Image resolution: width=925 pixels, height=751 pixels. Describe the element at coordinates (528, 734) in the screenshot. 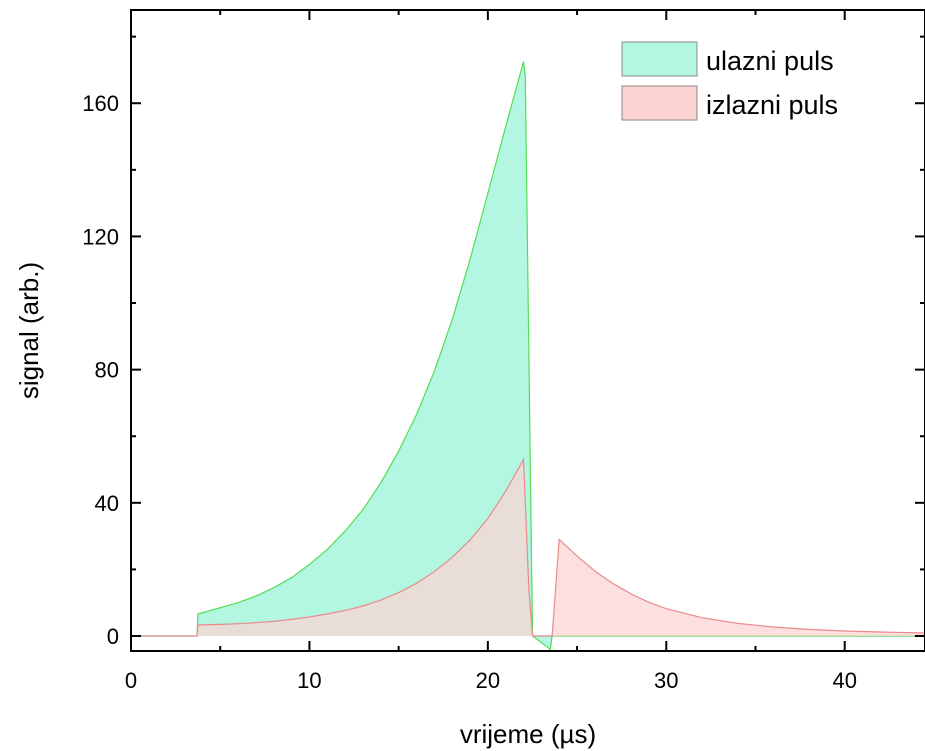

I see `x-axis-title: vrijeme (µs)` at that location.